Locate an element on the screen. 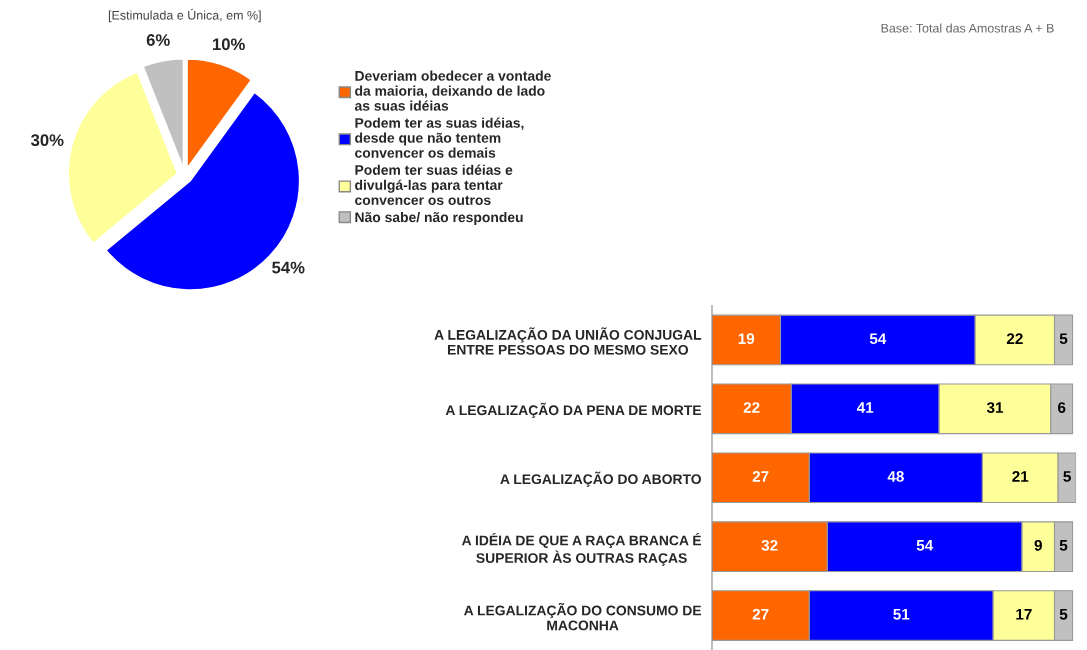 The height and width of the screenshot is (650, 1087). text: Base: Total das Amostras A + B is located at coordinates (967, 28).